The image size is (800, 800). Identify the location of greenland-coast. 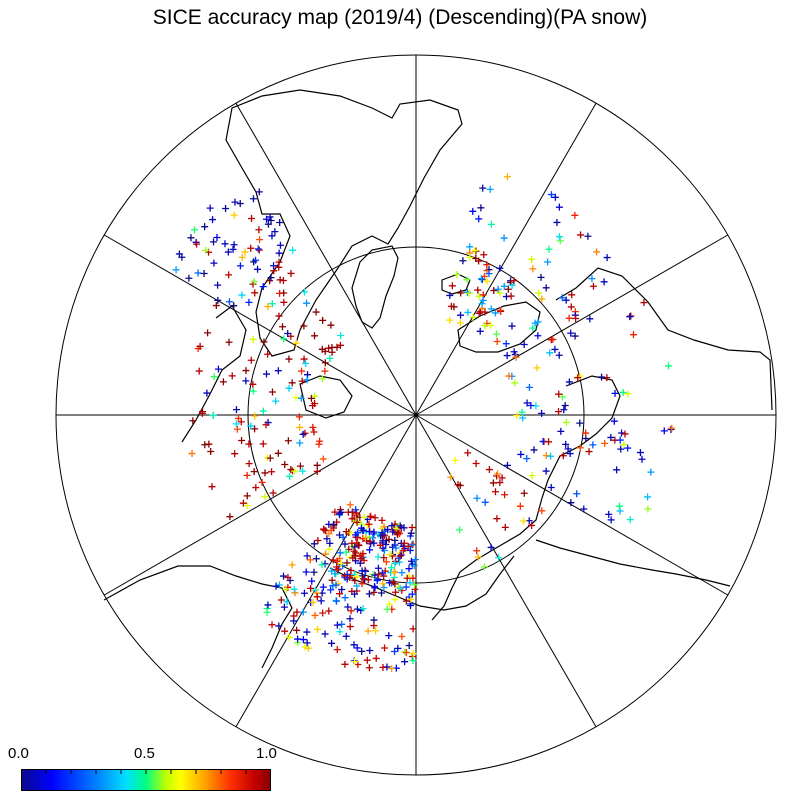
(375, 287).